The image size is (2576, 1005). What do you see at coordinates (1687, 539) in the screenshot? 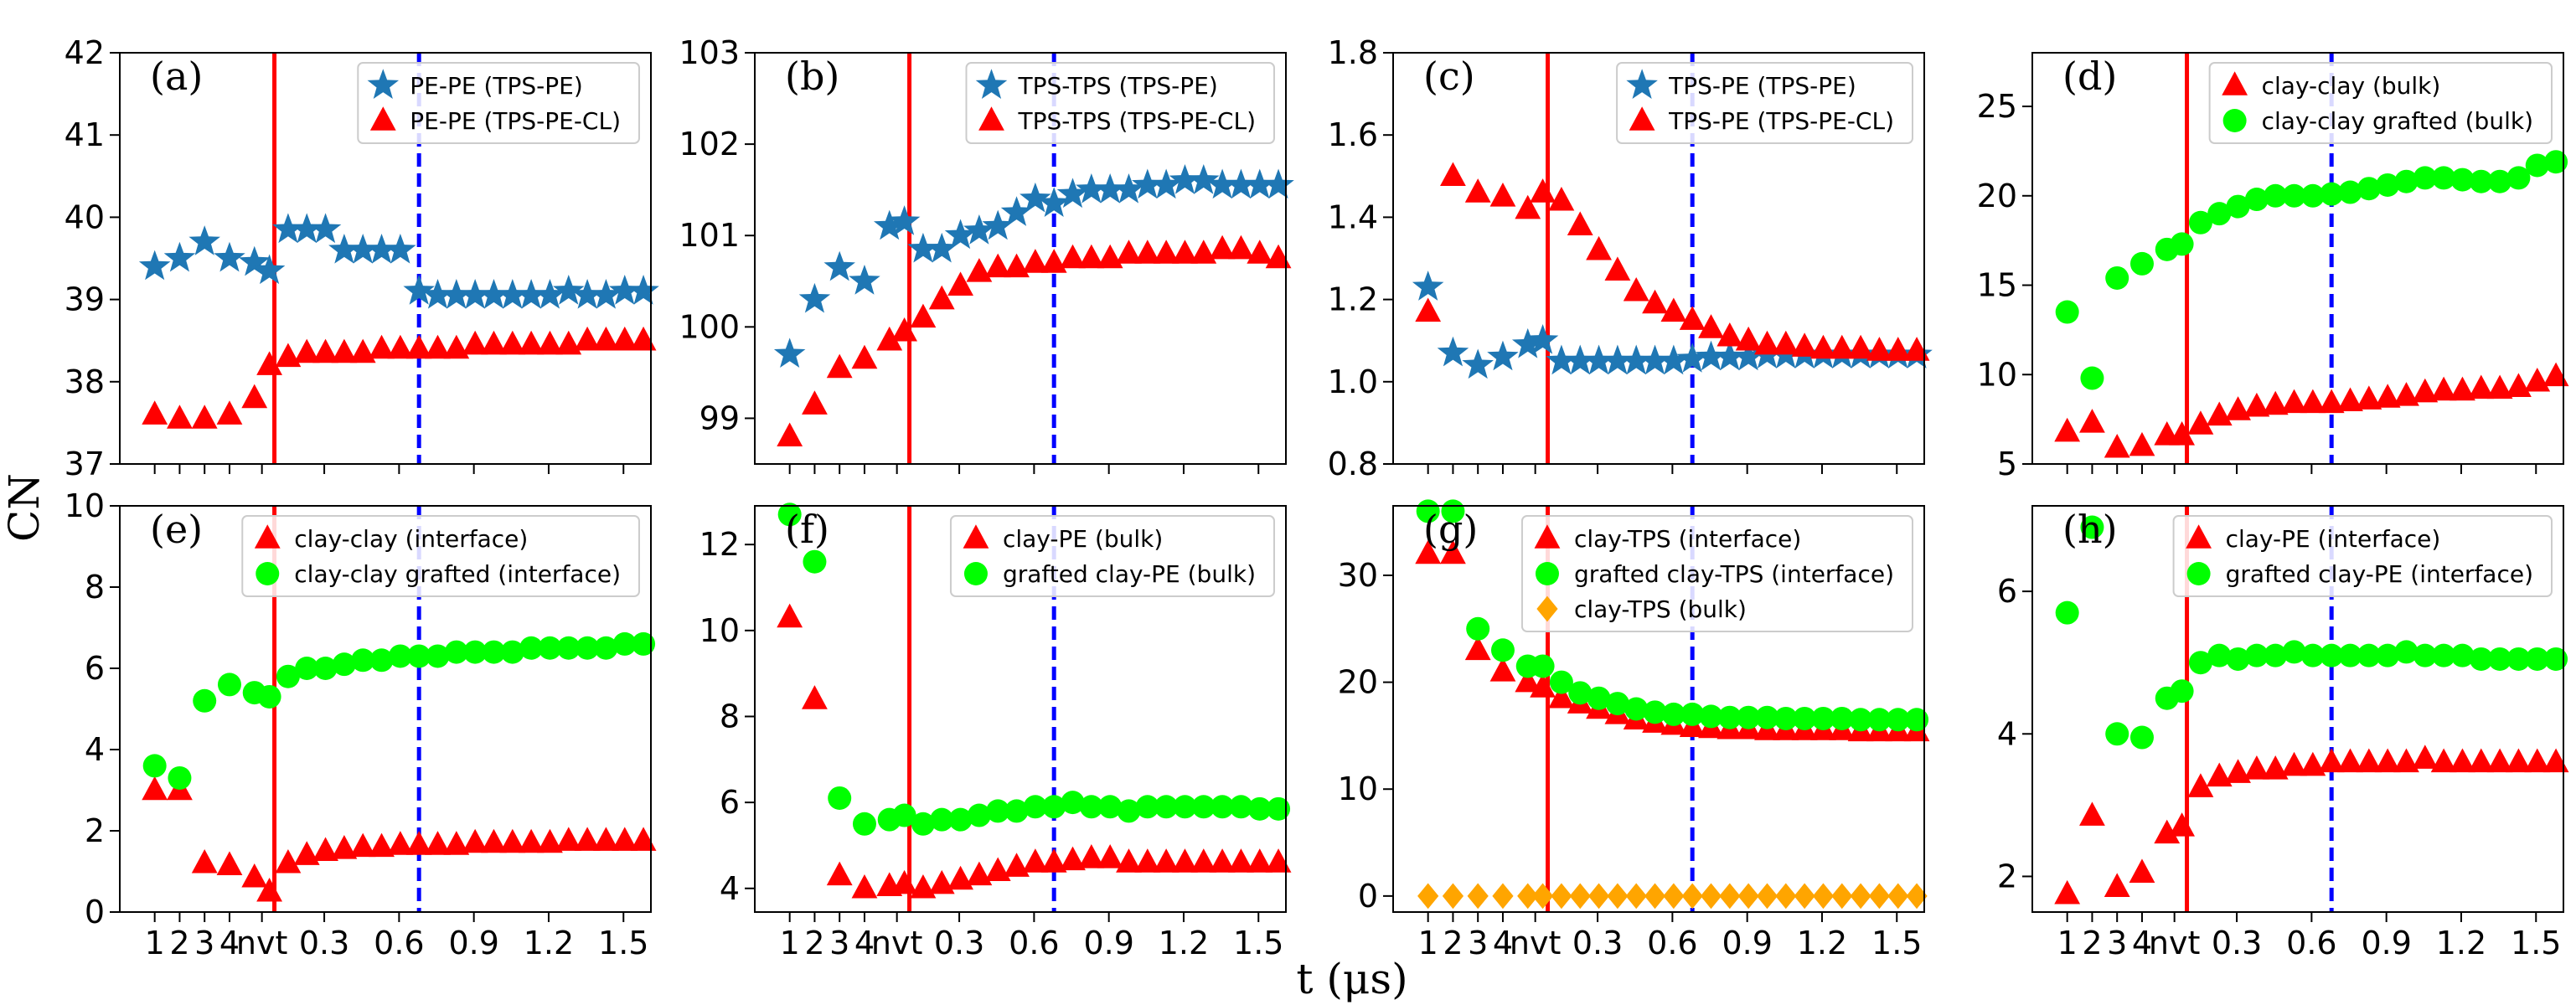
I see `legend-label: clay-TPS (interface)` at bounding box center [1687, 539].